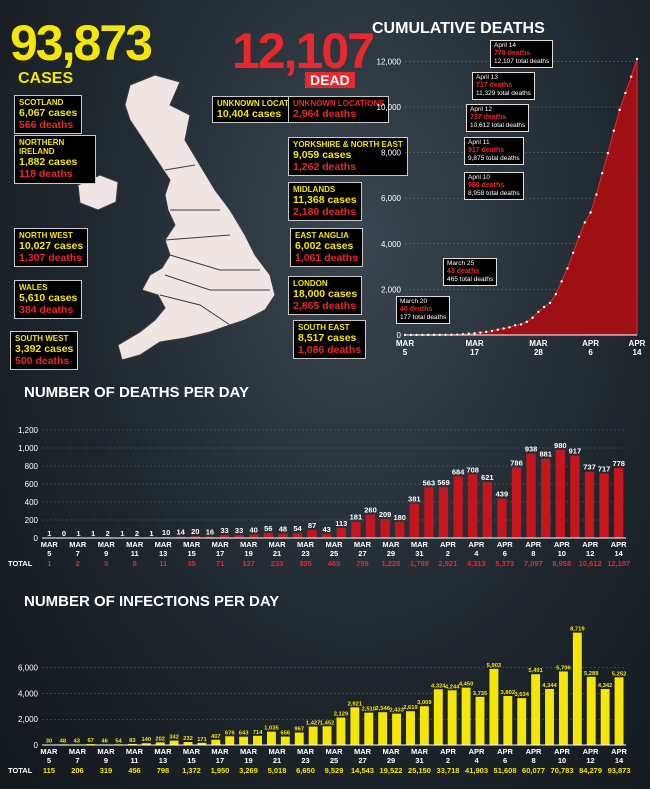  Describe the element at coordinates (244, 734) in the screenshot. I see `bar-value-label: 643` at that location.